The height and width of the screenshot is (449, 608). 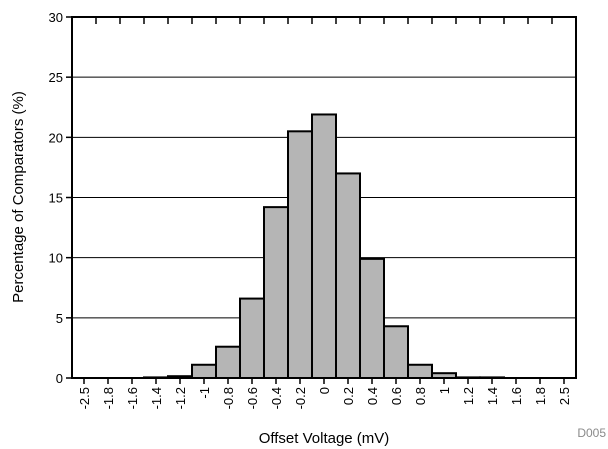 What do you see at coordinates (324, 390) in the screenshot?
I see `x-tick-label: 0` at bounding box center [324, 390].